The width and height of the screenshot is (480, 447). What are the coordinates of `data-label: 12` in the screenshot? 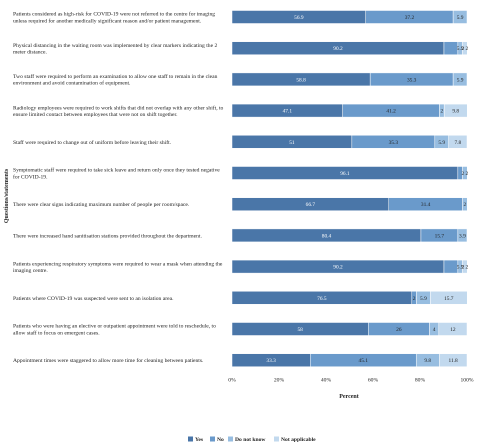 It's located at (453, 330).